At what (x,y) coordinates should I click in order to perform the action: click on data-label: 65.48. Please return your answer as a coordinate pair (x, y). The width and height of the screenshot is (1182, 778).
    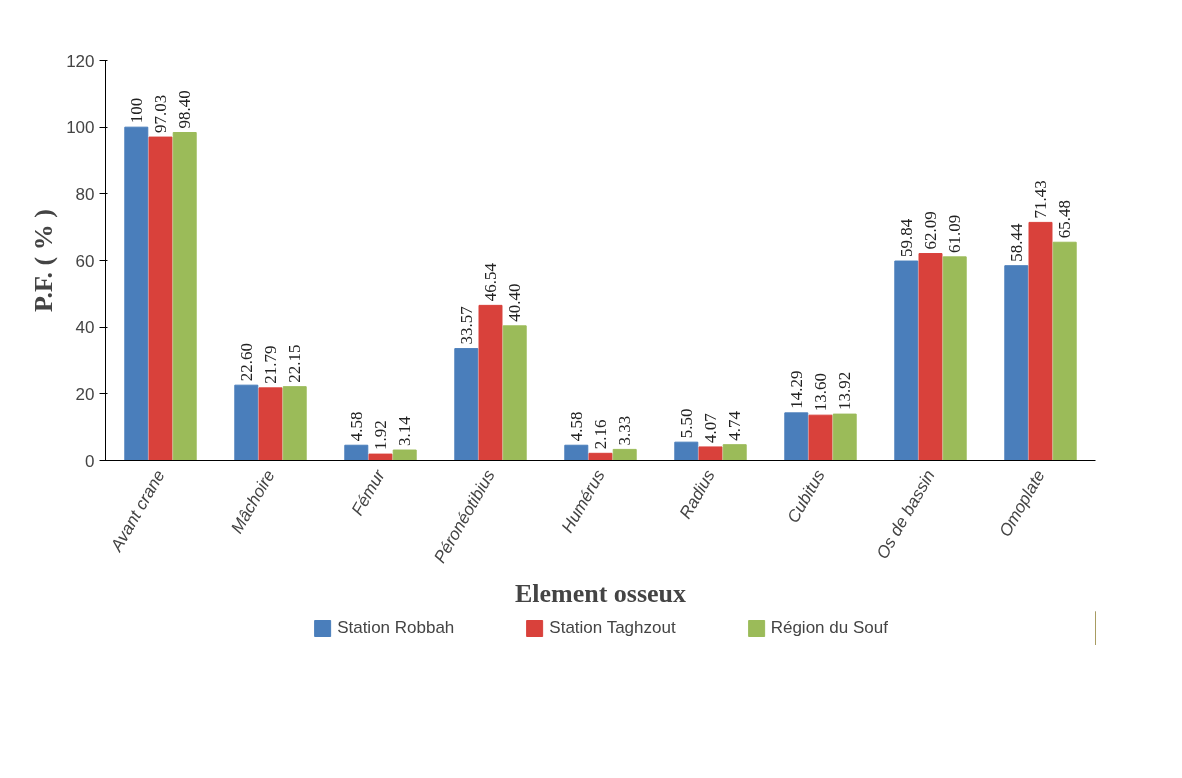
    Looking at the image, I should click on (1065, 219).